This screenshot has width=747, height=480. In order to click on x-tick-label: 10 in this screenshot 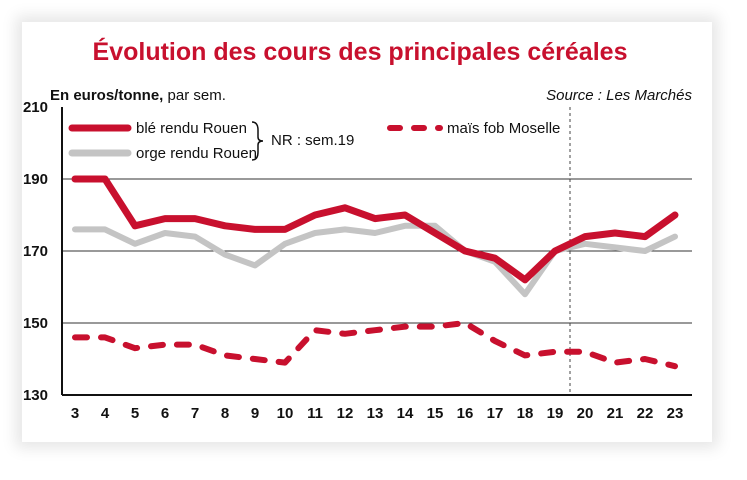, I will do `click(285, 413)`.